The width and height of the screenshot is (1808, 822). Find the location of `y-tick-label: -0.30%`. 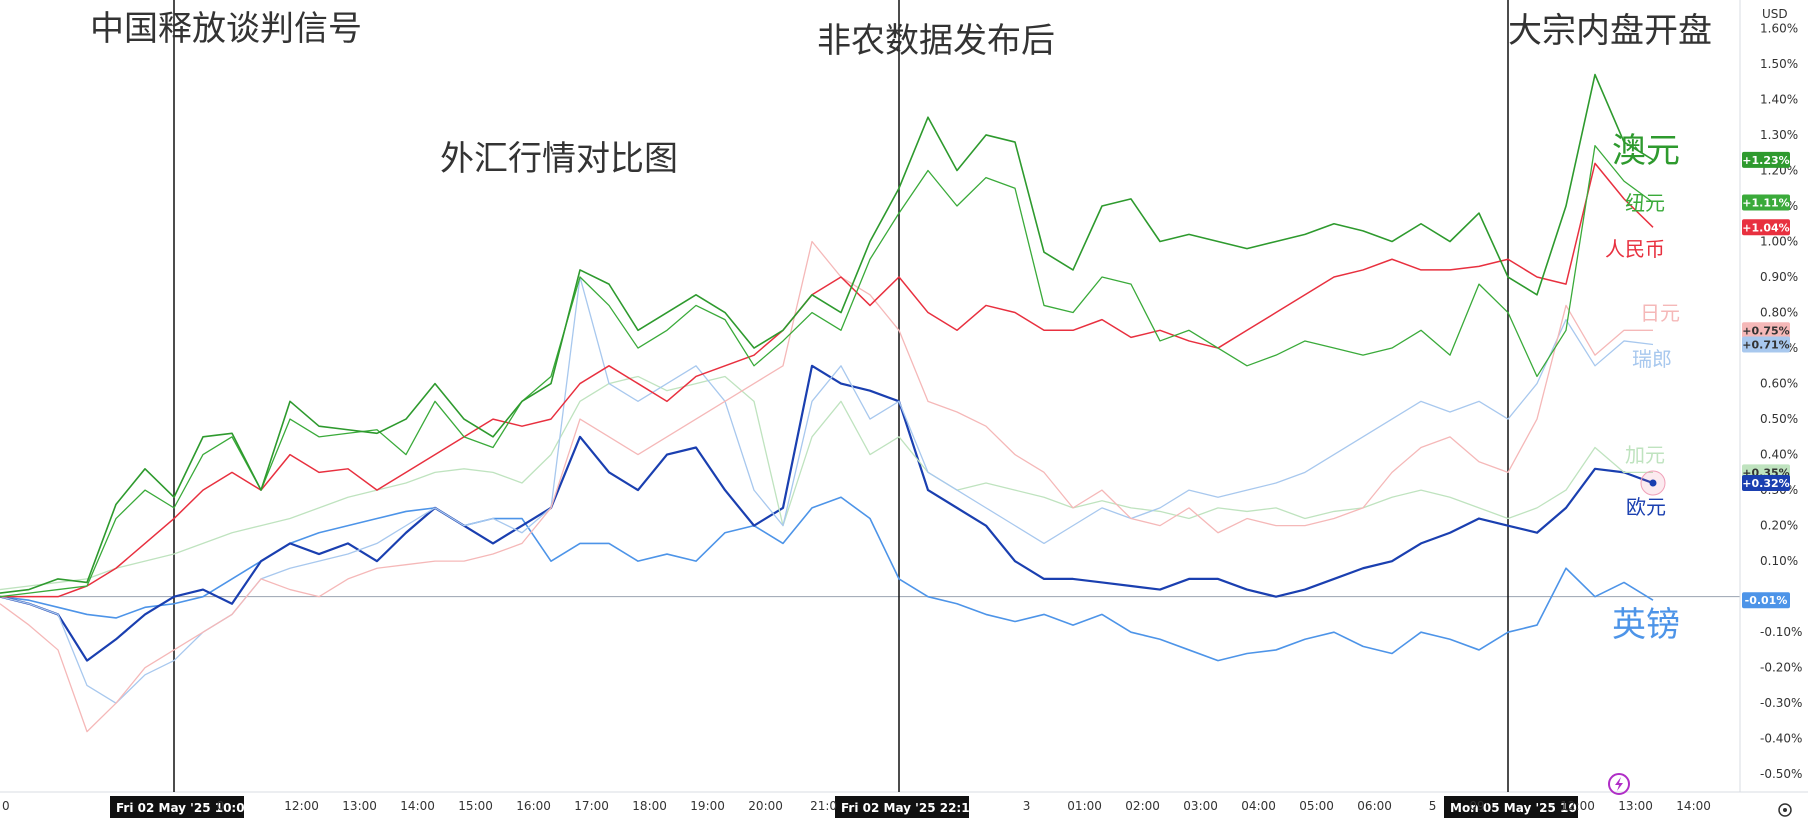

y-tick-label: -0.30% is located at coordinates (1781, 703).